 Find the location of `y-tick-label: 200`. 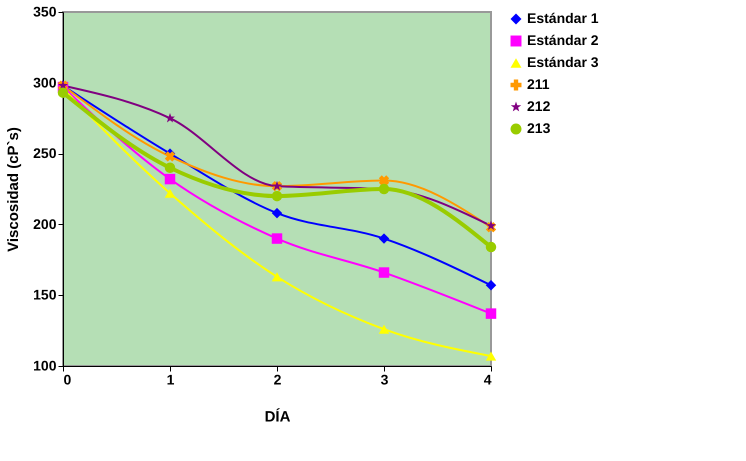

y-tick-label: 200 is located at coordinates (45, 224).